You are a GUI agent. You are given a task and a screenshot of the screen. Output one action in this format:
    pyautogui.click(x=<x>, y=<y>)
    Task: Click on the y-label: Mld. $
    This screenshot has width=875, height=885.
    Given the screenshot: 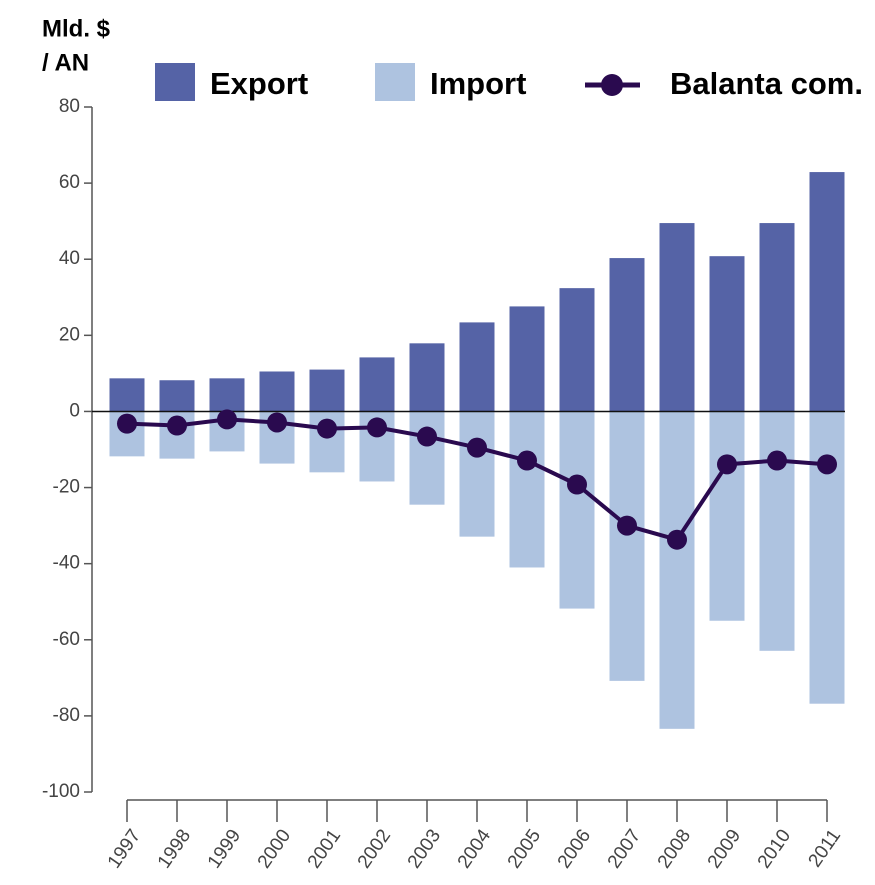 What is the action you would take?
    pyautogui.click(x=76, y=28)
    